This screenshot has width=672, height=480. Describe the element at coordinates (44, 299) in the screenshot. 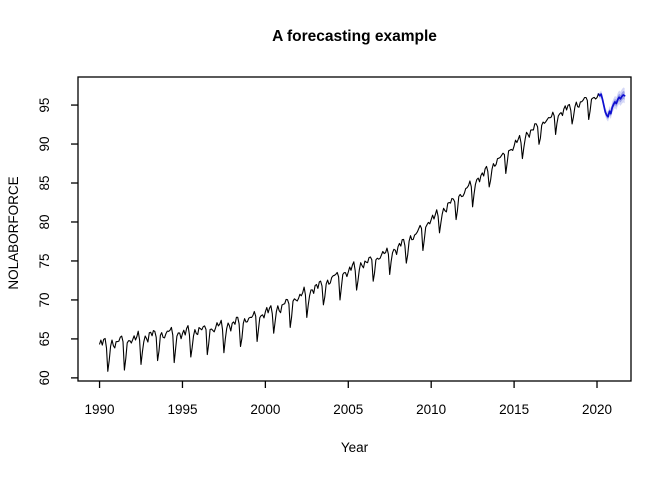

I see `y-tick-label: 70` at that location.